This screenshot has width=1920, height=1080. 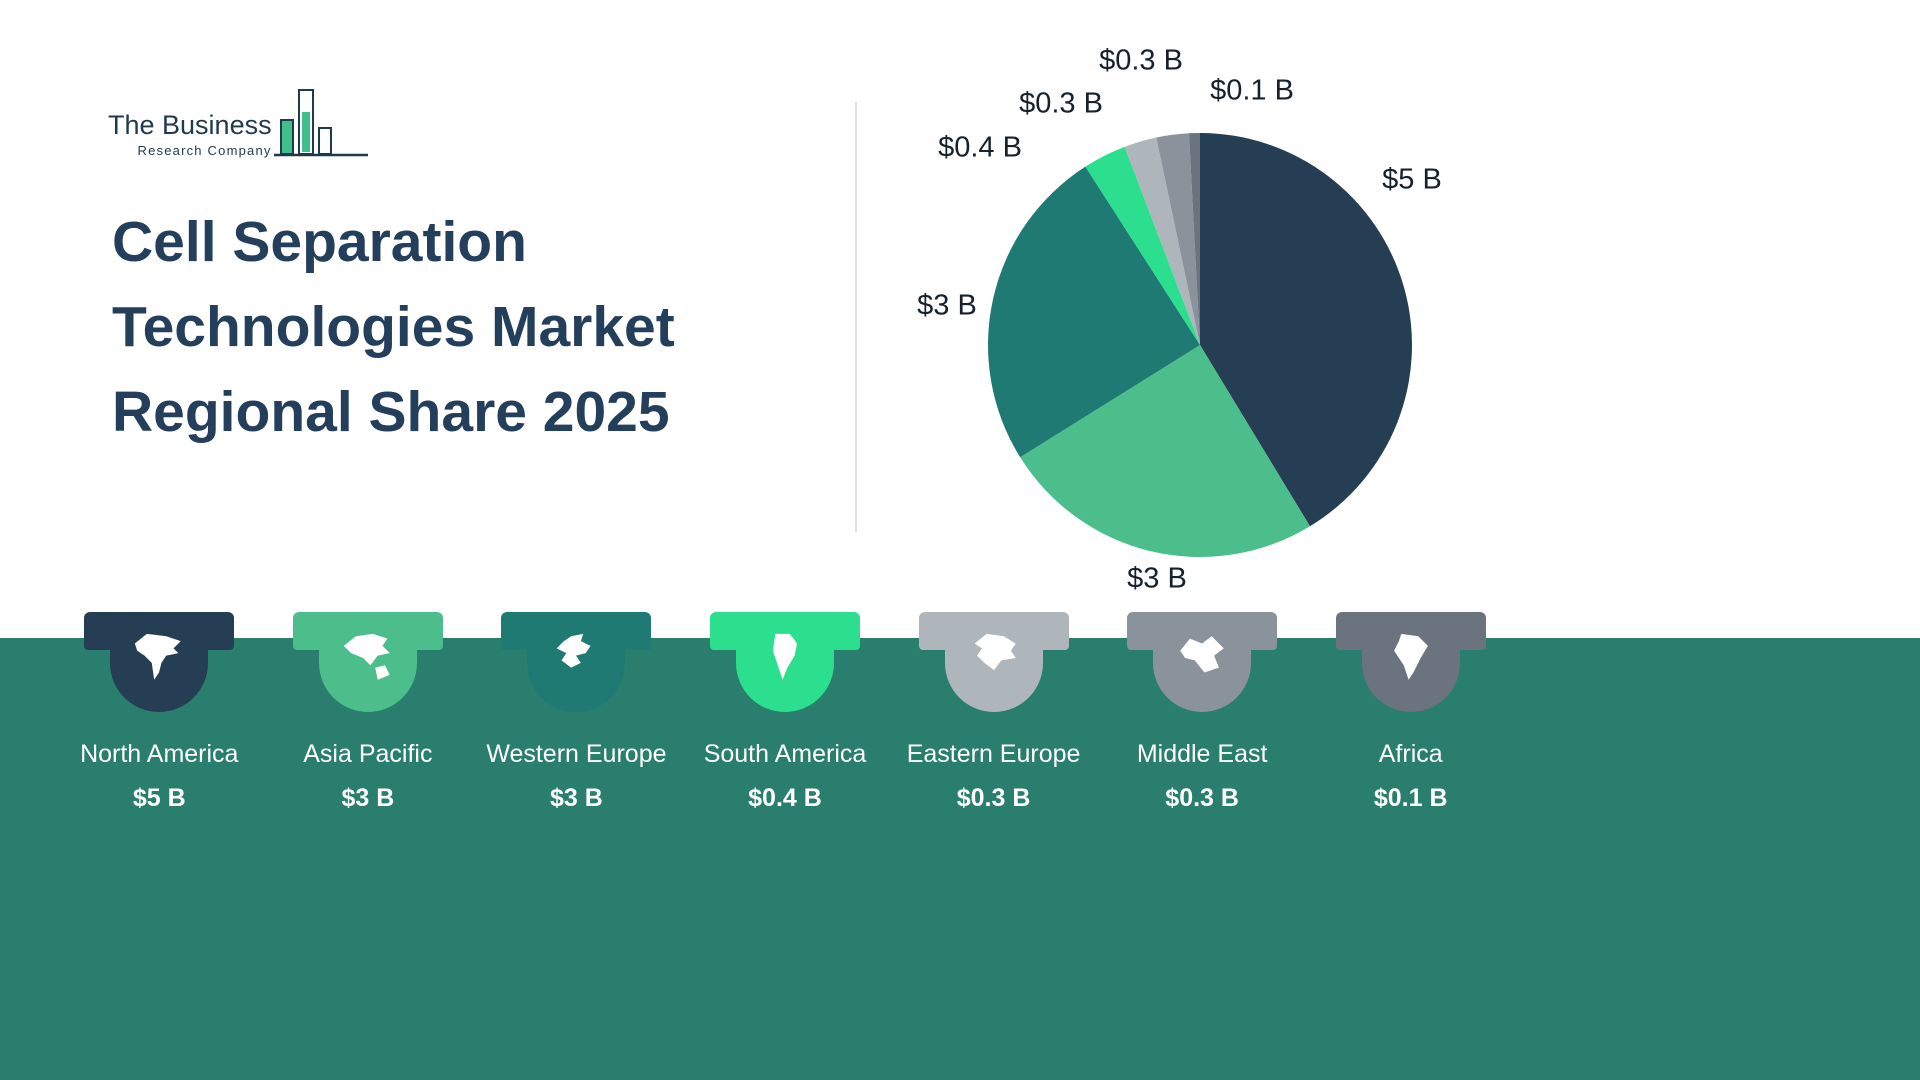 I want to click on pie-slice-south-america, so click(x=1142, y=245).